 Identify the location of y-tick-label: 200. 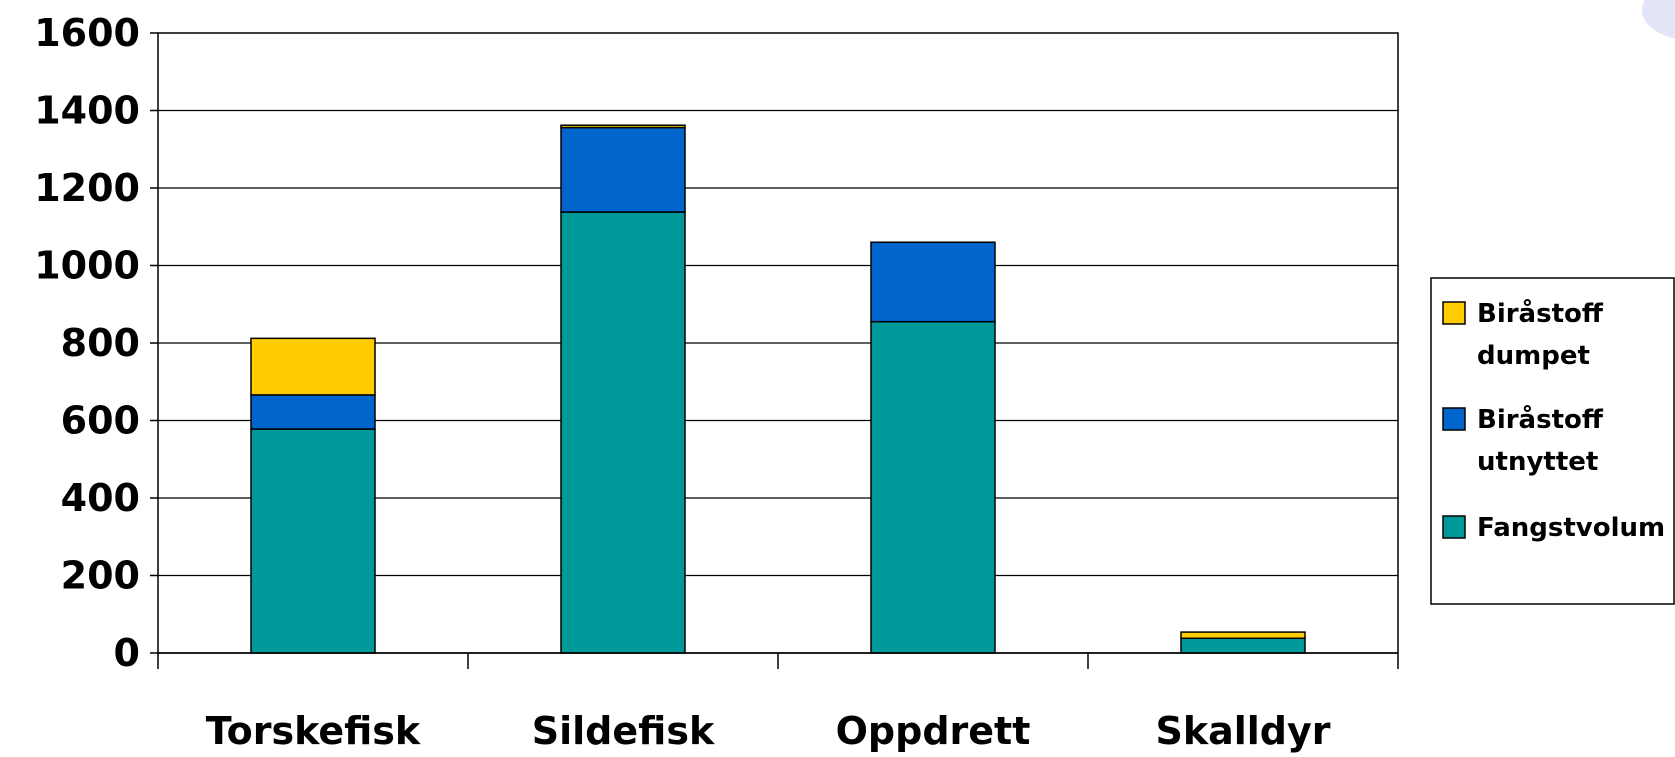
(100, 576).